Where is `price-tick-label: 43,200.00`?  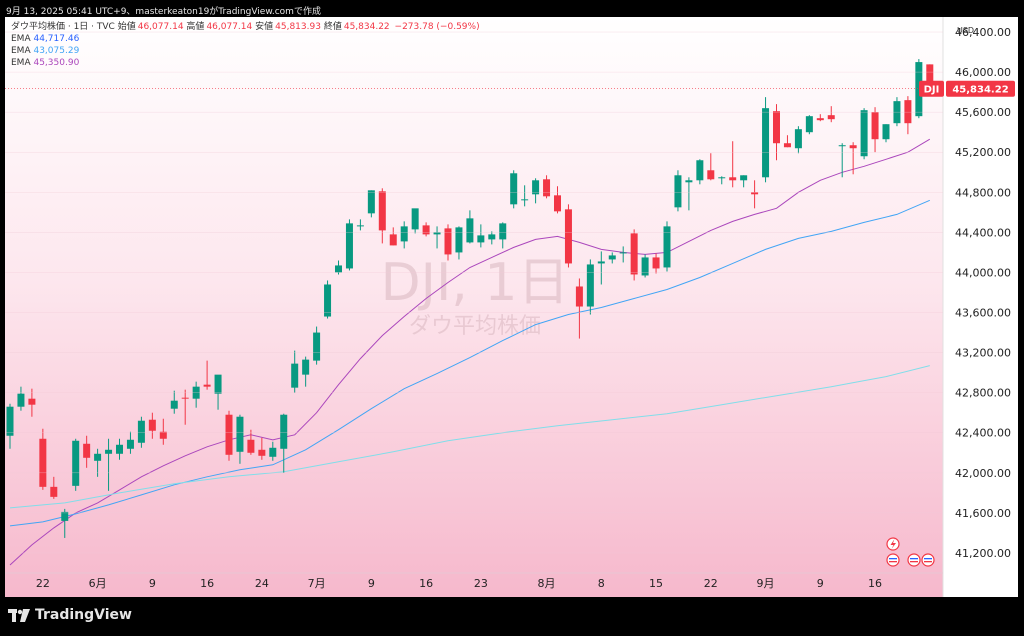 price-tick-label: 43,200.00 is located at coordinates (983, 353).